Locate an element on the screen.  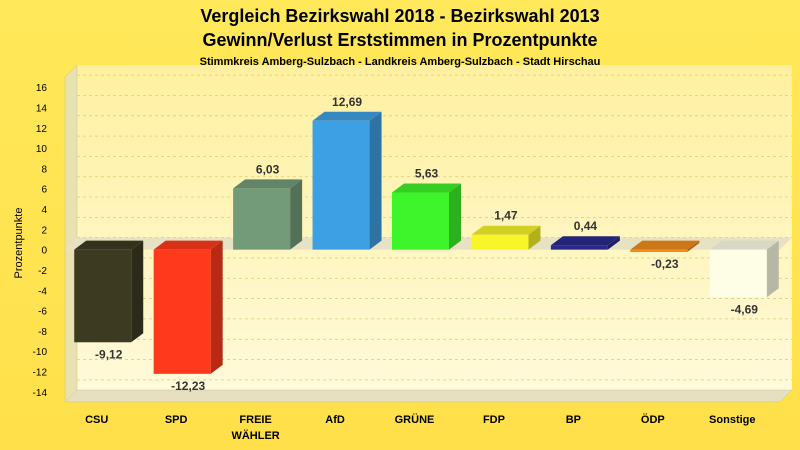
y-axis-ticks: 16 14 12 10 8 6 4 2 0 -2 -4 -6 -8 -10 -12 -14 is located at coordinates (40, 241).